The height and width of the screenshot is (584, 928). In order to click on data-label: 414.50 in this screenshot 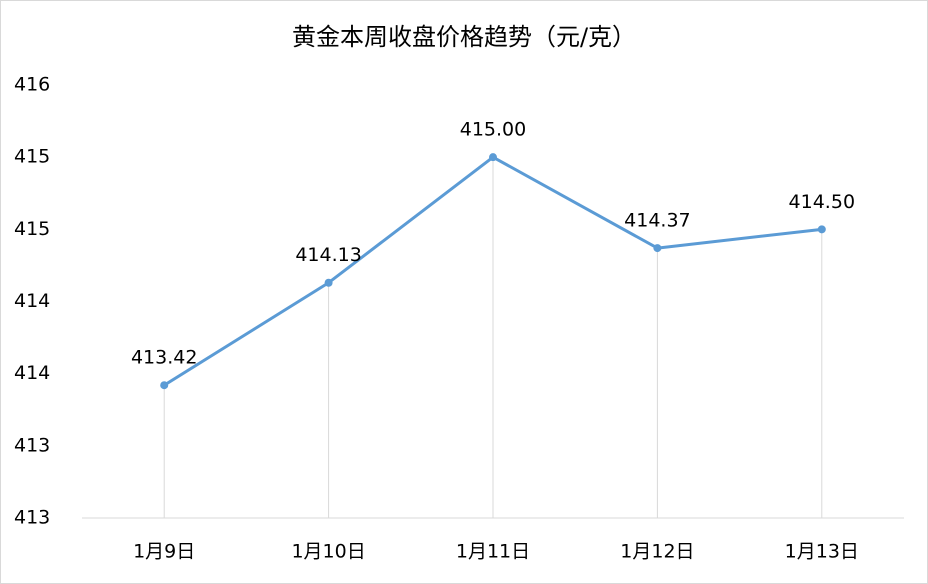, I will do `click(822, 202)`.